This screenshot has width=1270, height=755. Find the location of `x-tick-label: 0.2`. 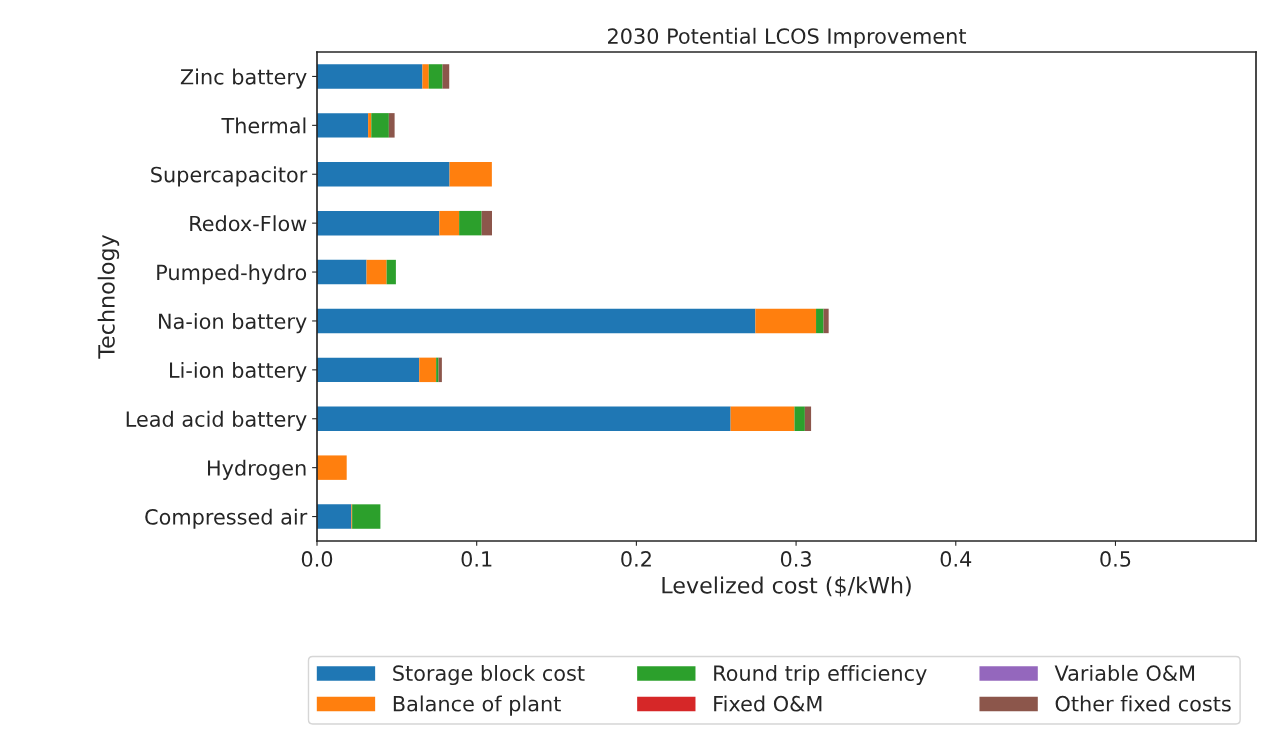

x-tick-label: 0.2 is located at coordinates (636, 559).